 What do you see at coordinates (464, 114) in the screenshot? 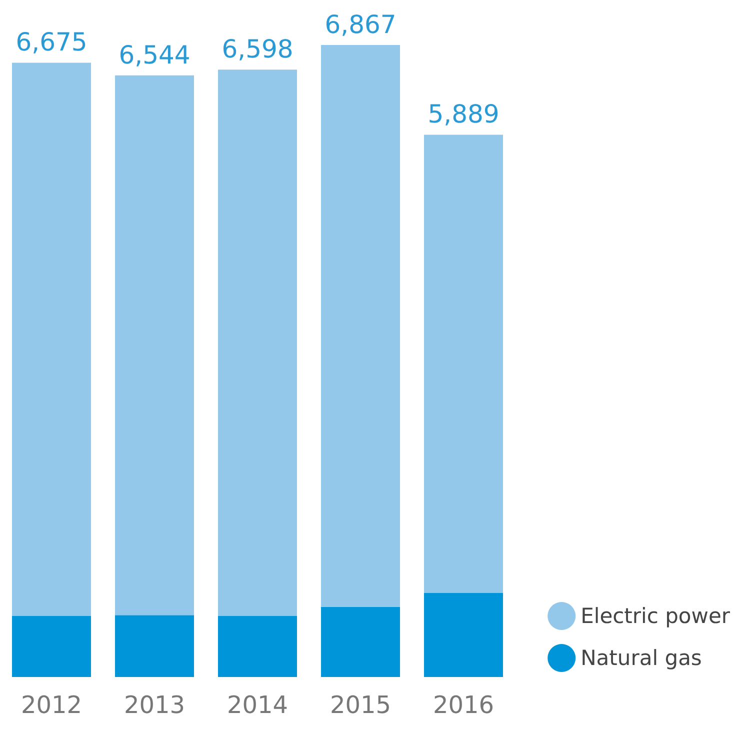
I see `annotation: 5,889` at bounding box center [464, 114].